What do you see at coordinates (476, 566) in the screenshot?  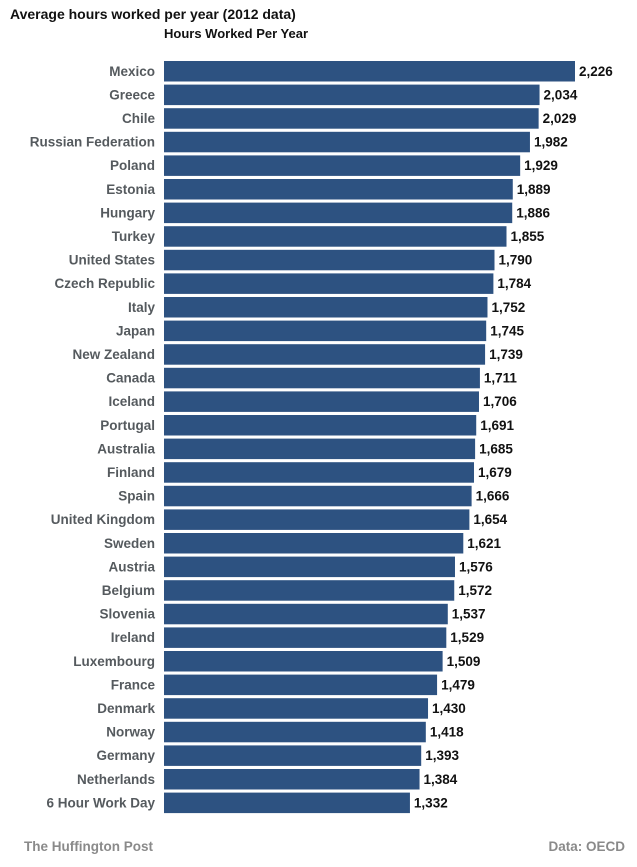 I see `value-label-21: 1,576` at bounding box center [476, 566].